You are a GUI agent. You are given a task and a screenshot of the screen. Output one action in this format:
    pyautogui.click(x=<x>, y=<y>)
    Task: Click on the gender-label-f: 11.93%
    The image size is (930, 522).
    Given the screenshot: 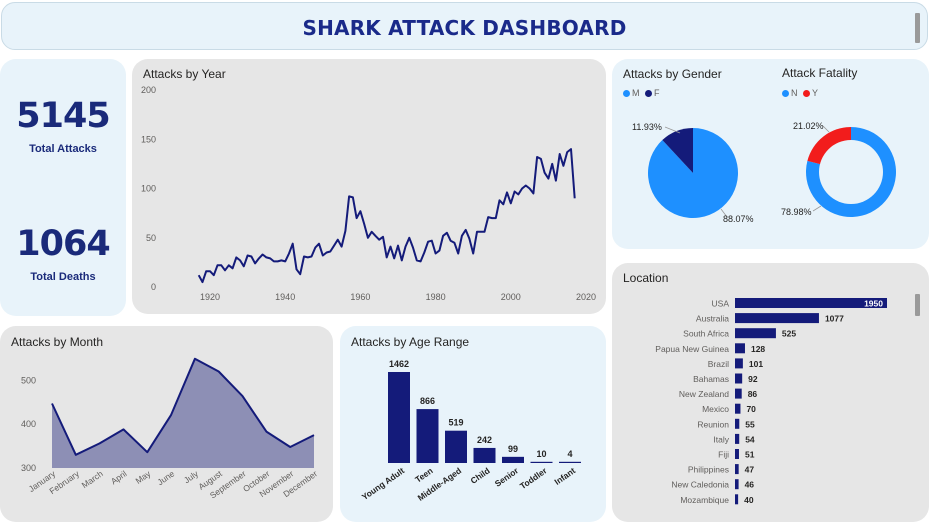 What is the action you would take?
    pyautogui.click(x=647, y=127)
    